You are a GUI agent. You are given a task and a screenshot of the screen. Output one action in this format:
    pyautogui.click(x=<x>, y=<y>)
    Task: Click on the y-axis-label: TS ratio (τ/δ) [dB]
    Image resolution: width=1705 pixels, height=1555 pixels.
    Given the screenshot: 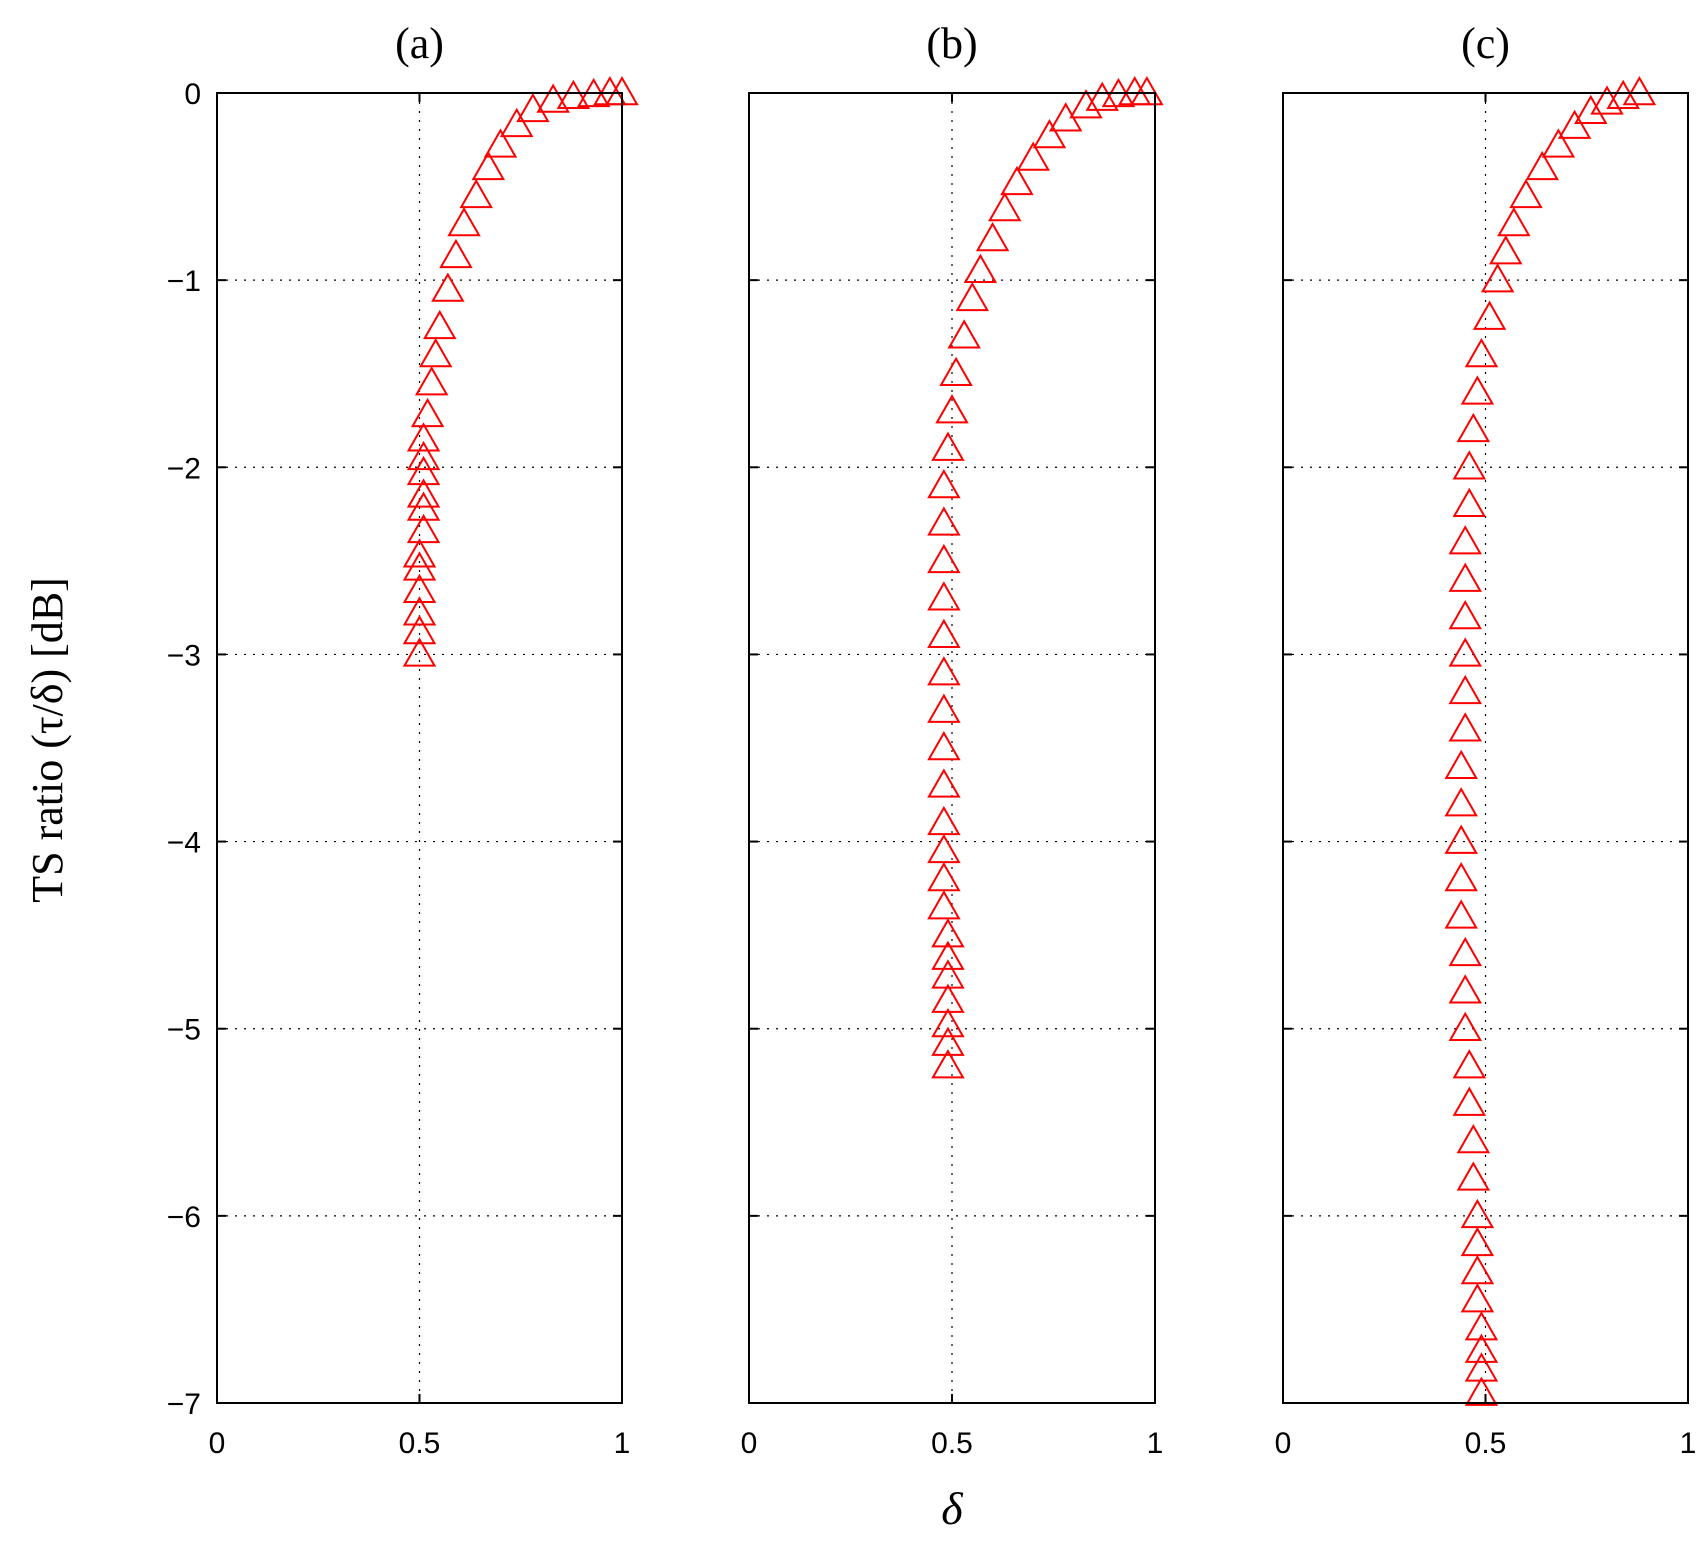 What is the action you would take?
    pyautogui.click(x=47, y=740)
    